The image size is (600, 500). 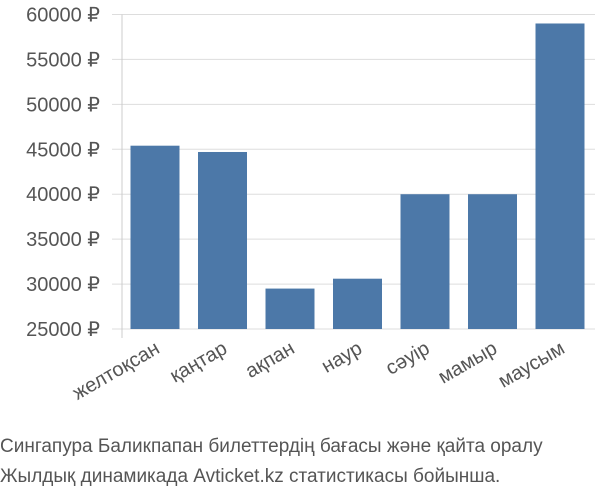 What do you see at coordinates (342, 357) in the screenshot?
I see `x-category-label: наур` at bounding box center [342, 357].